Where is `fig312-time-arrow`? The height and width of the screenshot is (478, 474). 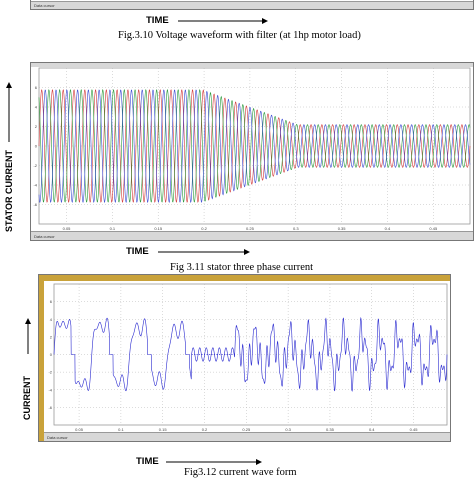
fig312-time-arrow is located at coordinates (214, 462).